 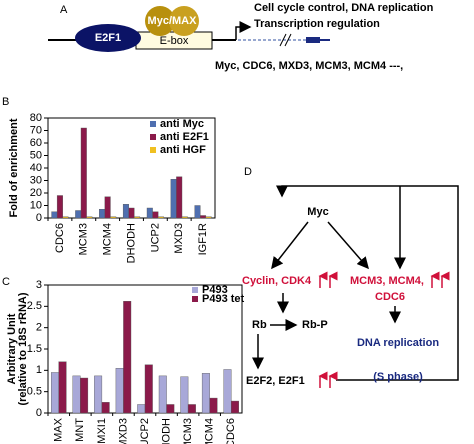 What do you see at coordinates (6, 282) in the screenshot?
I see `panel-label: C` at bounding box center [6, 282].